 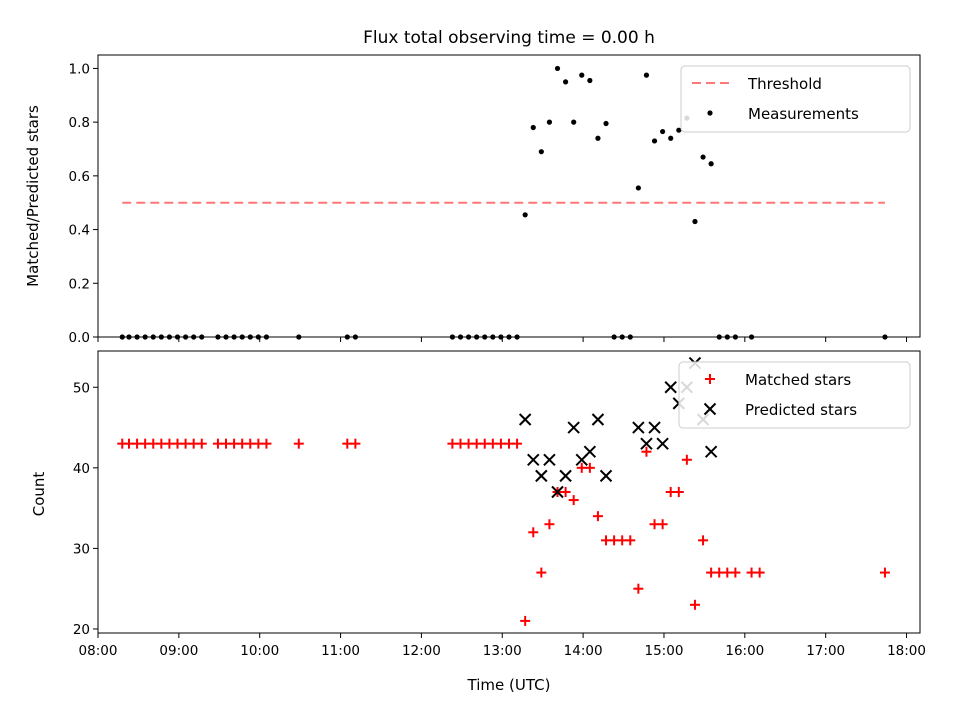 I want to click on top-x-ticks, so click(x=502, y=339).